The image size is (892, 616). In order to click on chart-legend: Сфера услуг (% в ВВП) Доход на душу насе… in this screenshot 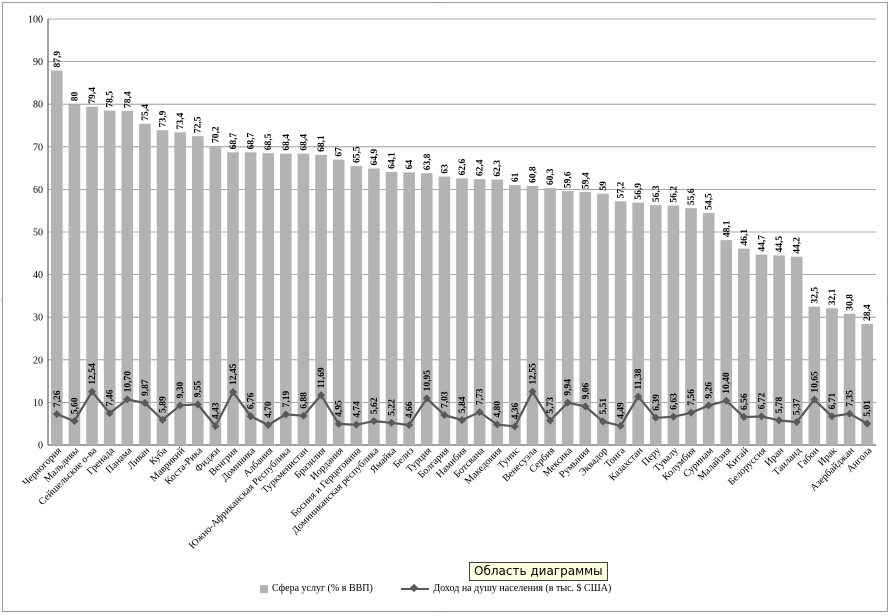, I will do `click(448, 592)`.